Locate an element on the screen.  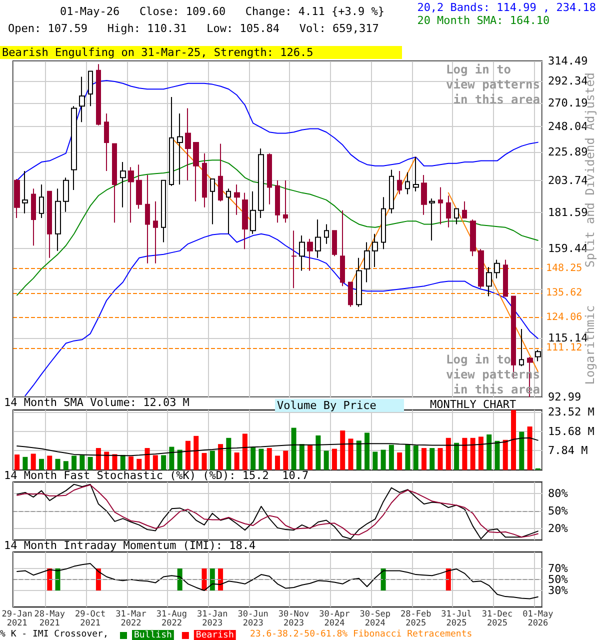
x-tick-label: 31-Mar 2022 is located at coordinates (131, 619).